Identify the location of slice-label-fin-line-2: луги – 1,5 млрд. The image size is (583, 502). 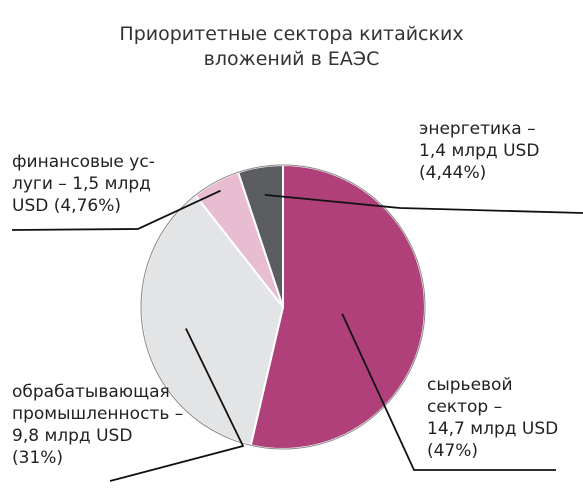
(81, 184).